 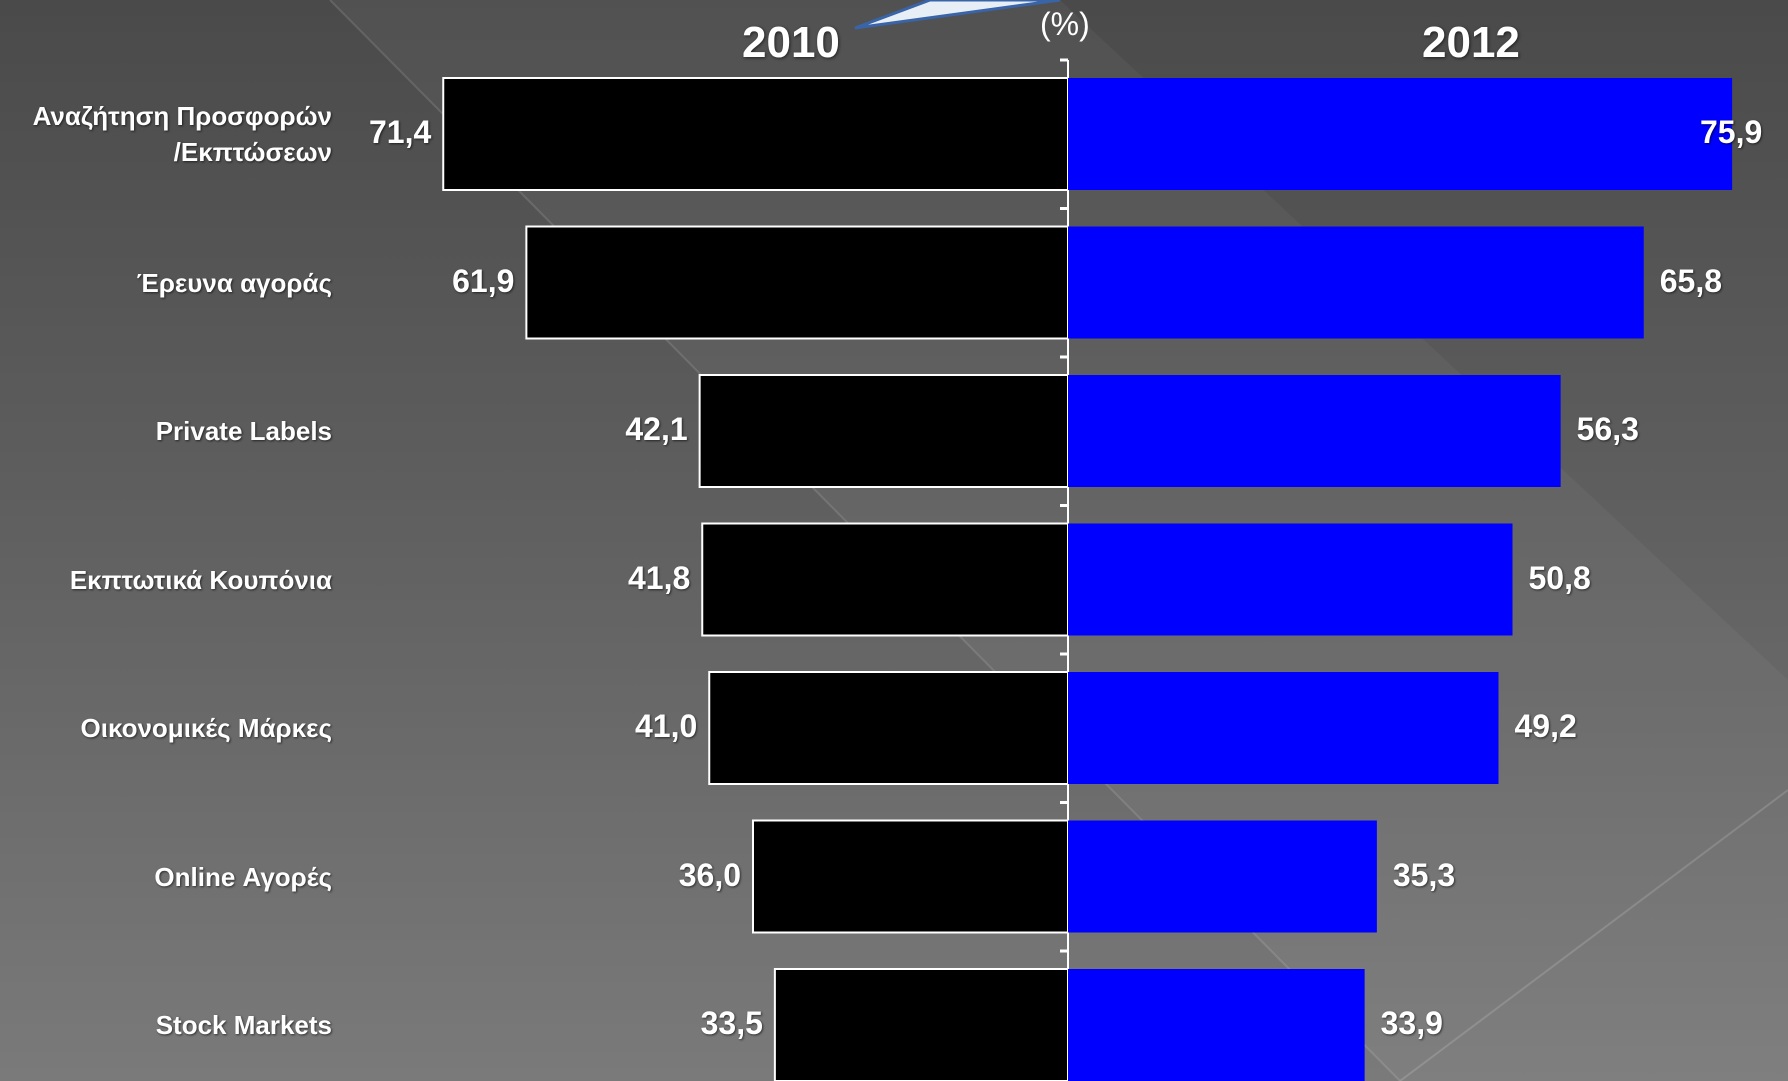 I want to click on legend-2012: 2012, so click(x=1471, y=42).